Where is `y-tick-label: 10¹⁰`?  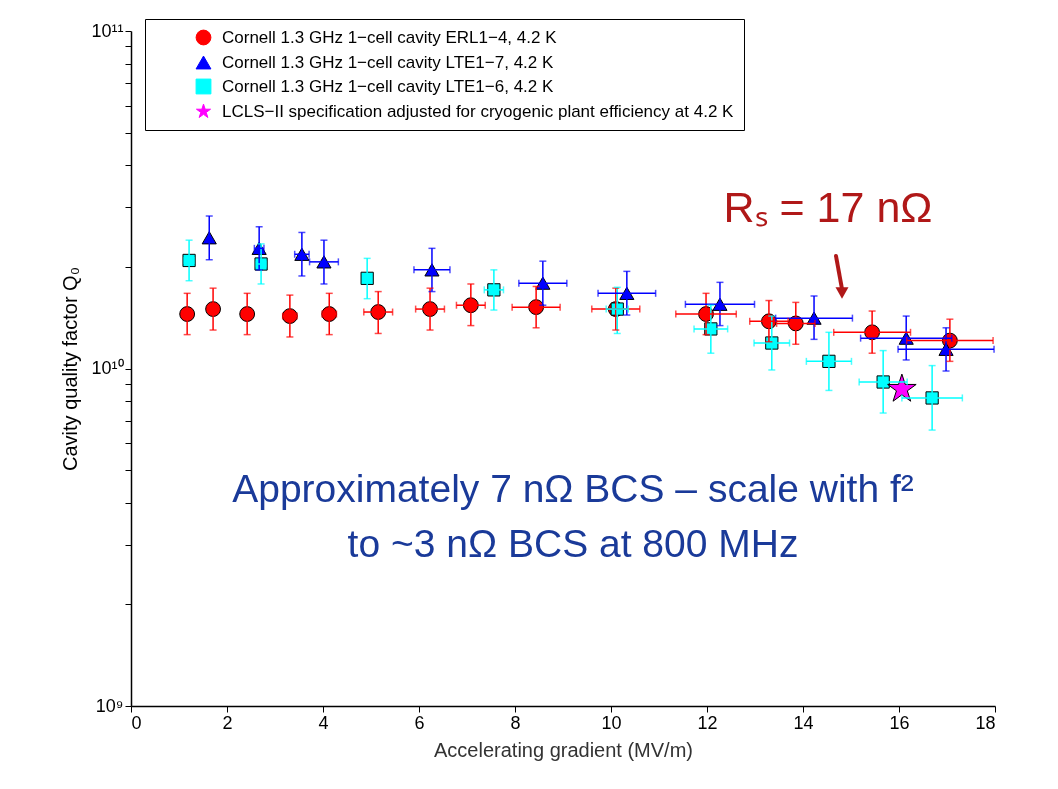
y-tick-label: 10¹⁰ is located at coordinates (107, 368).